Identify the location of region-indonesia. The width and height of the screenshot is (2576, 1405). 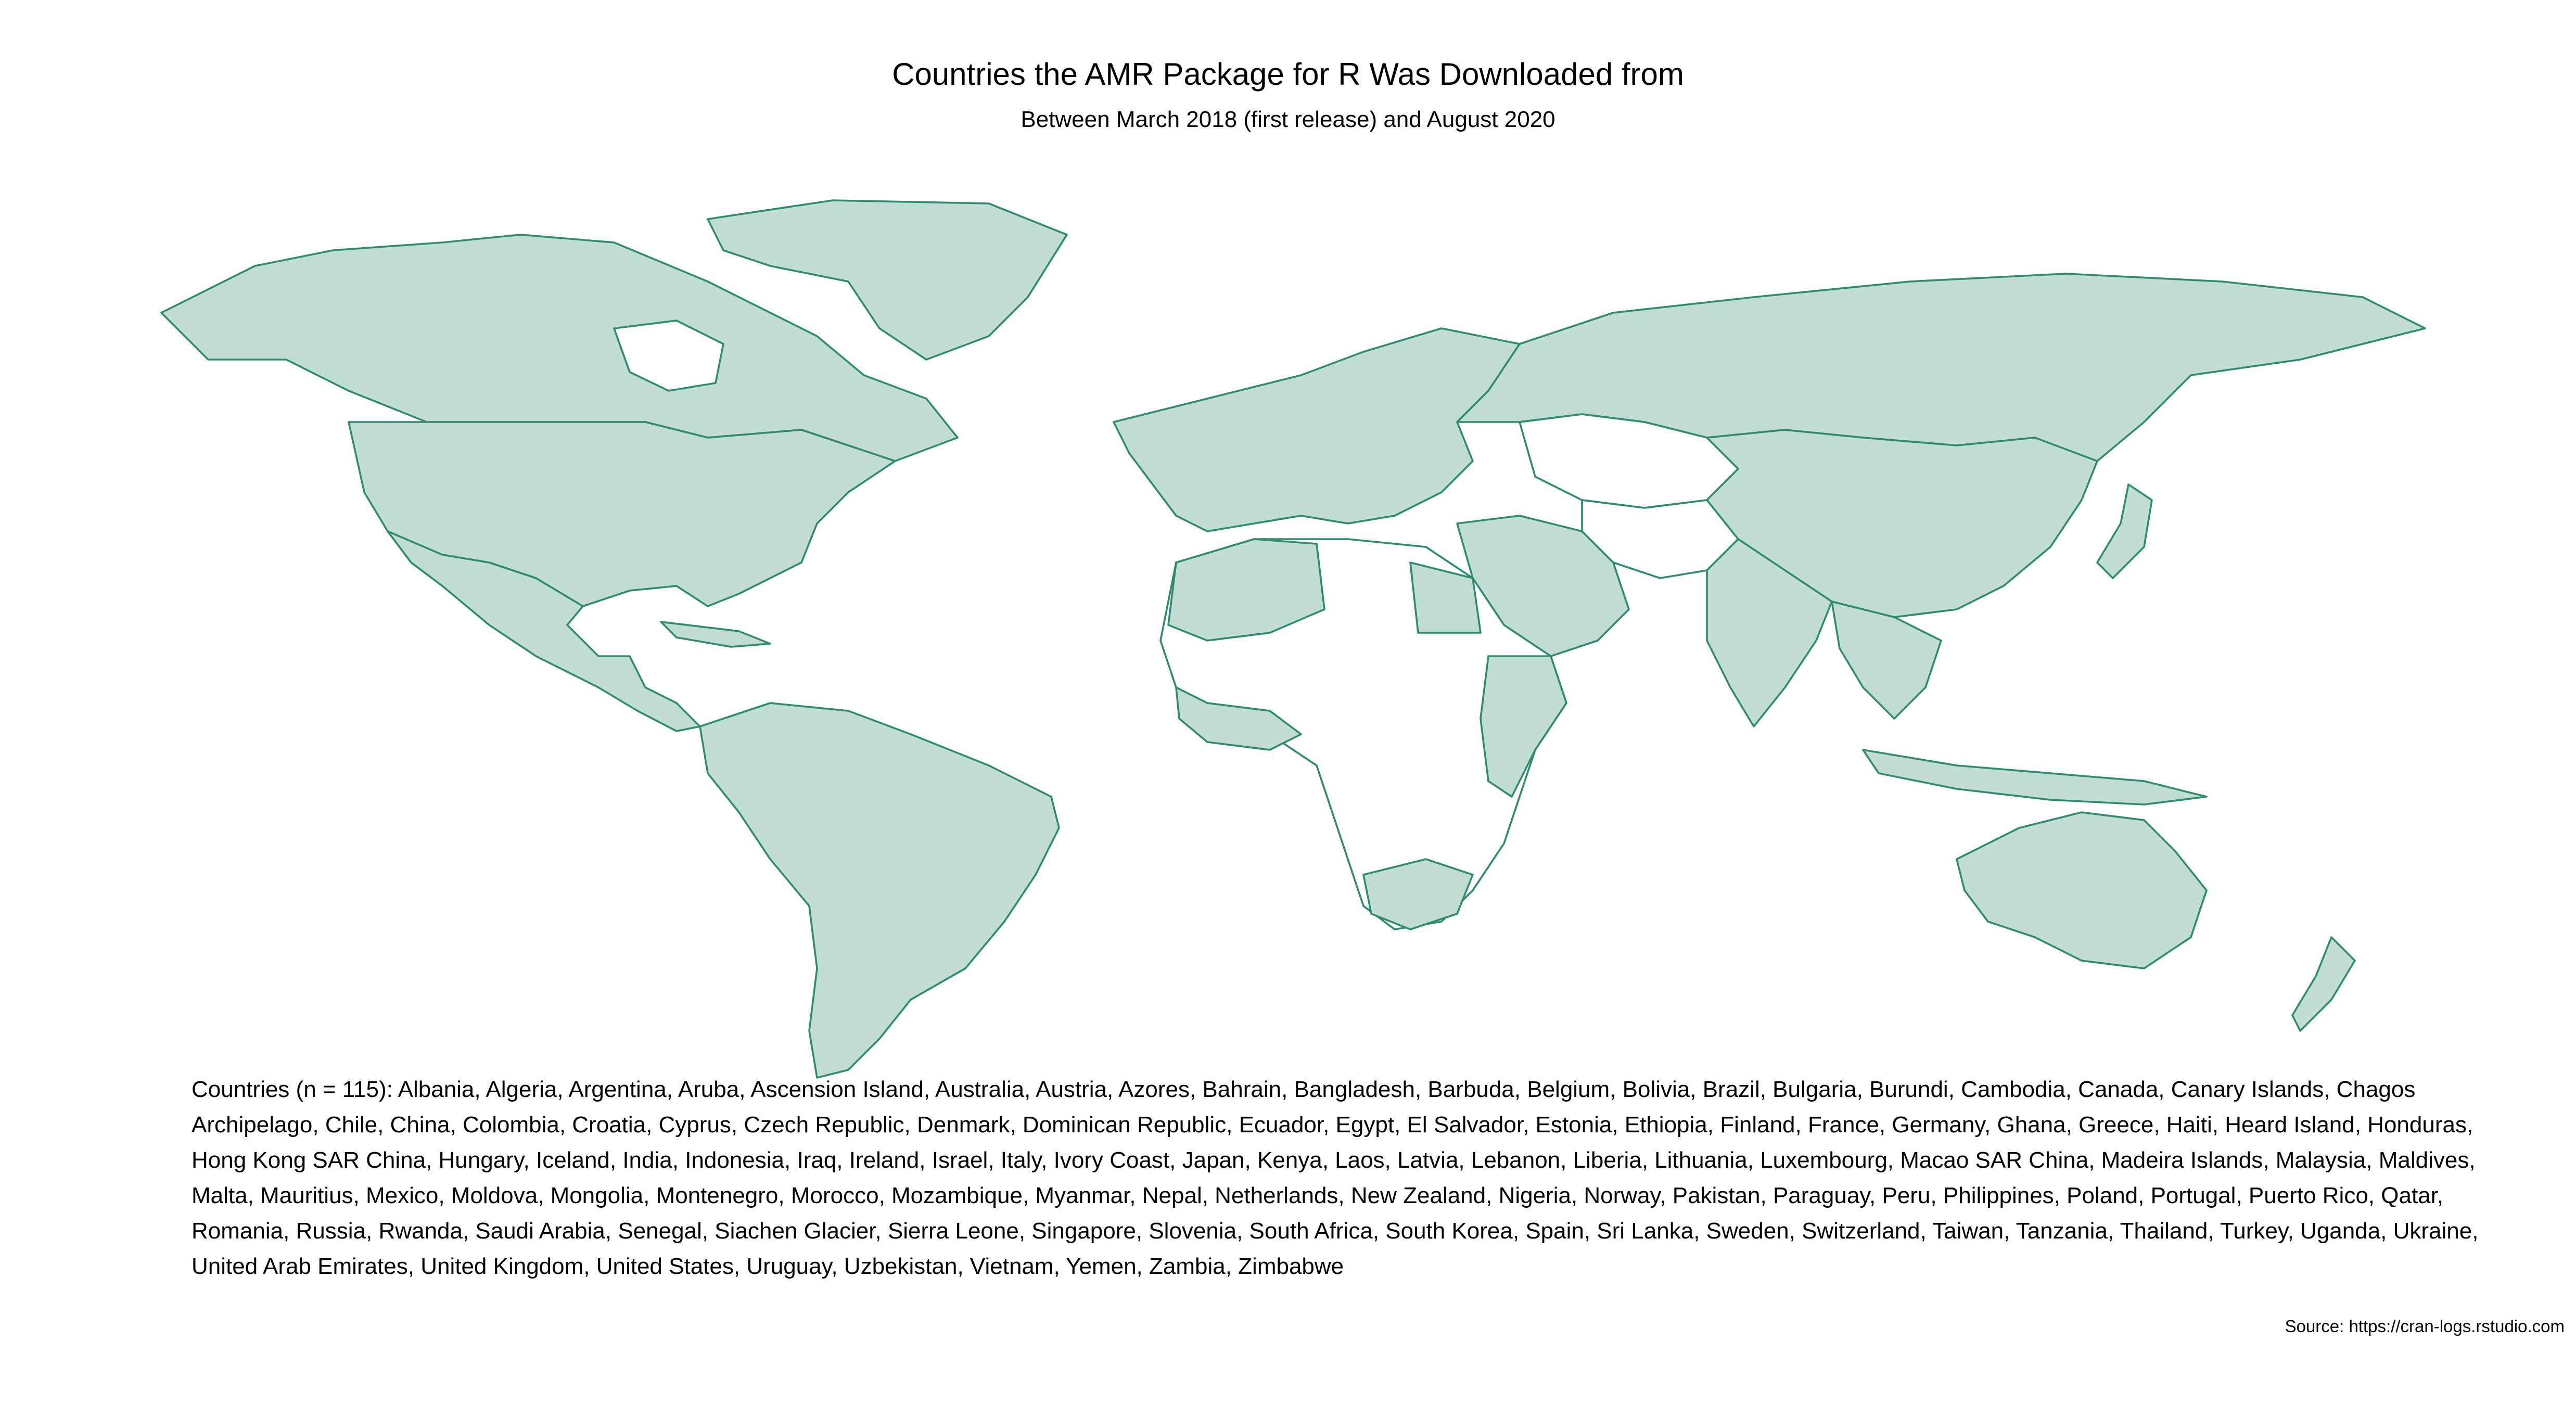
(2035, 777).